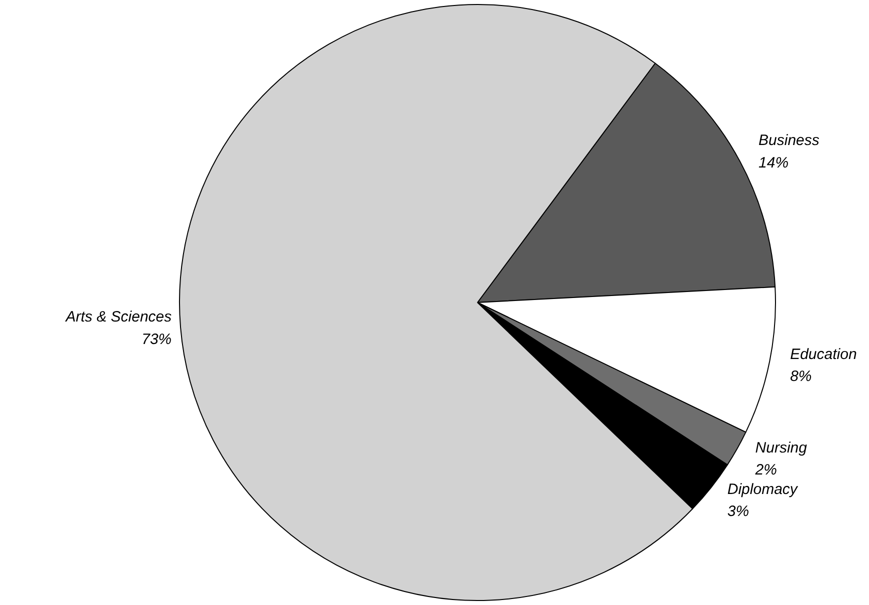  Describe the element at coordinates (738, 511) in the screenshot. I see `data-label: 3%` at that location.